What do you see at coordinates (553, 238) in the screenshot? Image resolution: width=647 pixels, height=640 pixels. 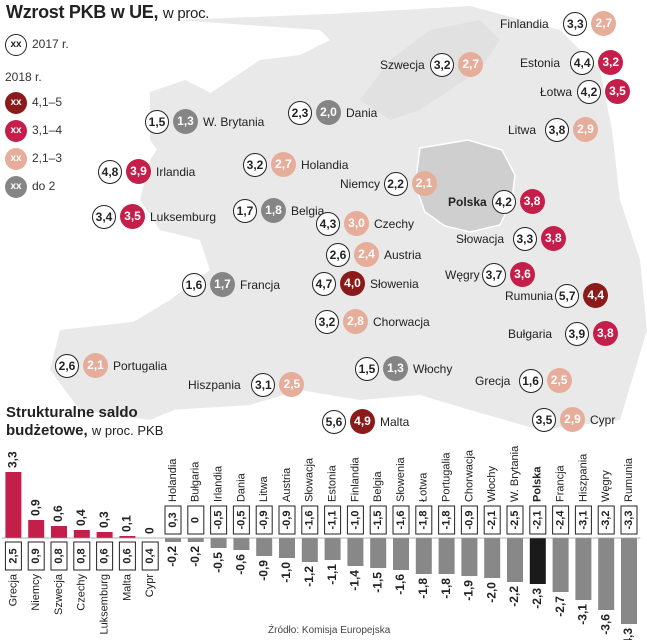 I see `gdp-2018: 3,8` at bounding box center [553, 238].